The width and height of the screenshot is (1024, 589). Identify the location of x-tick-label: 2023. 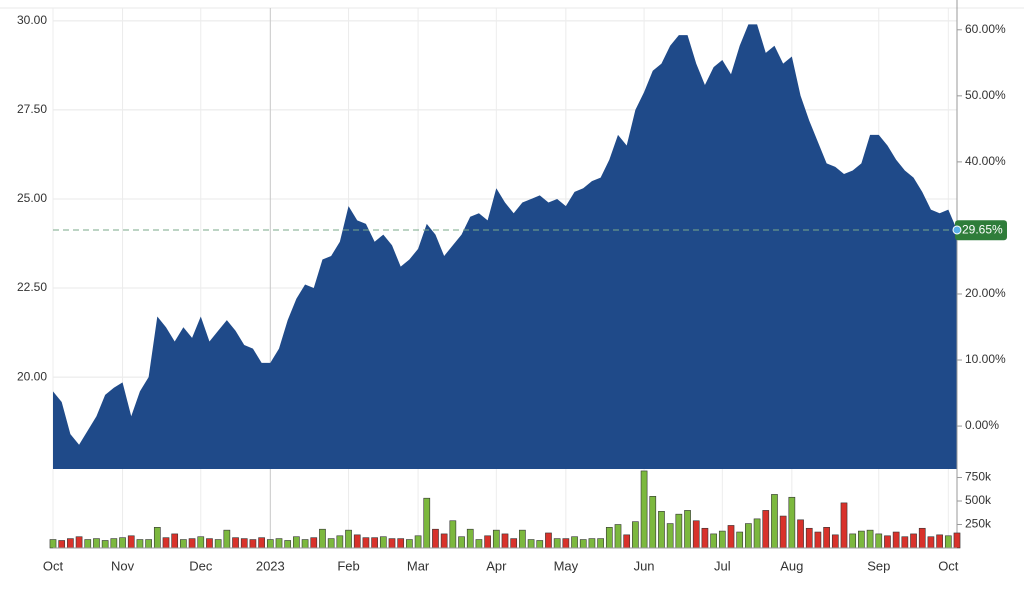
(270, 565).